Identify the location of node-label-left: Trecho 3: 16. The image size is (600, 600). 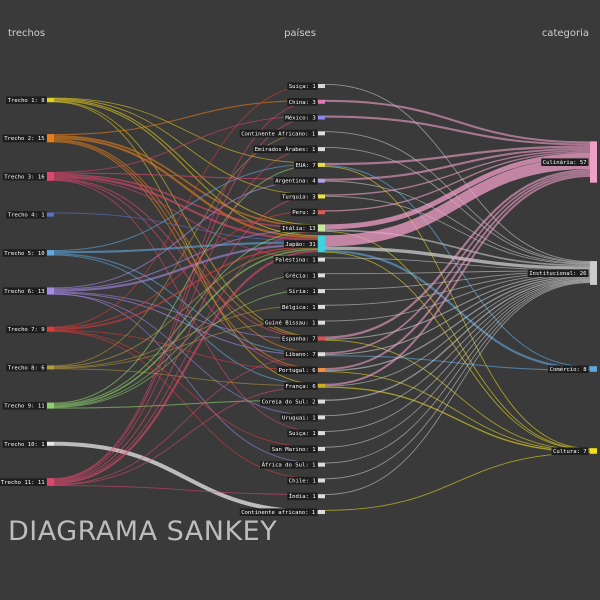
(24, 177).